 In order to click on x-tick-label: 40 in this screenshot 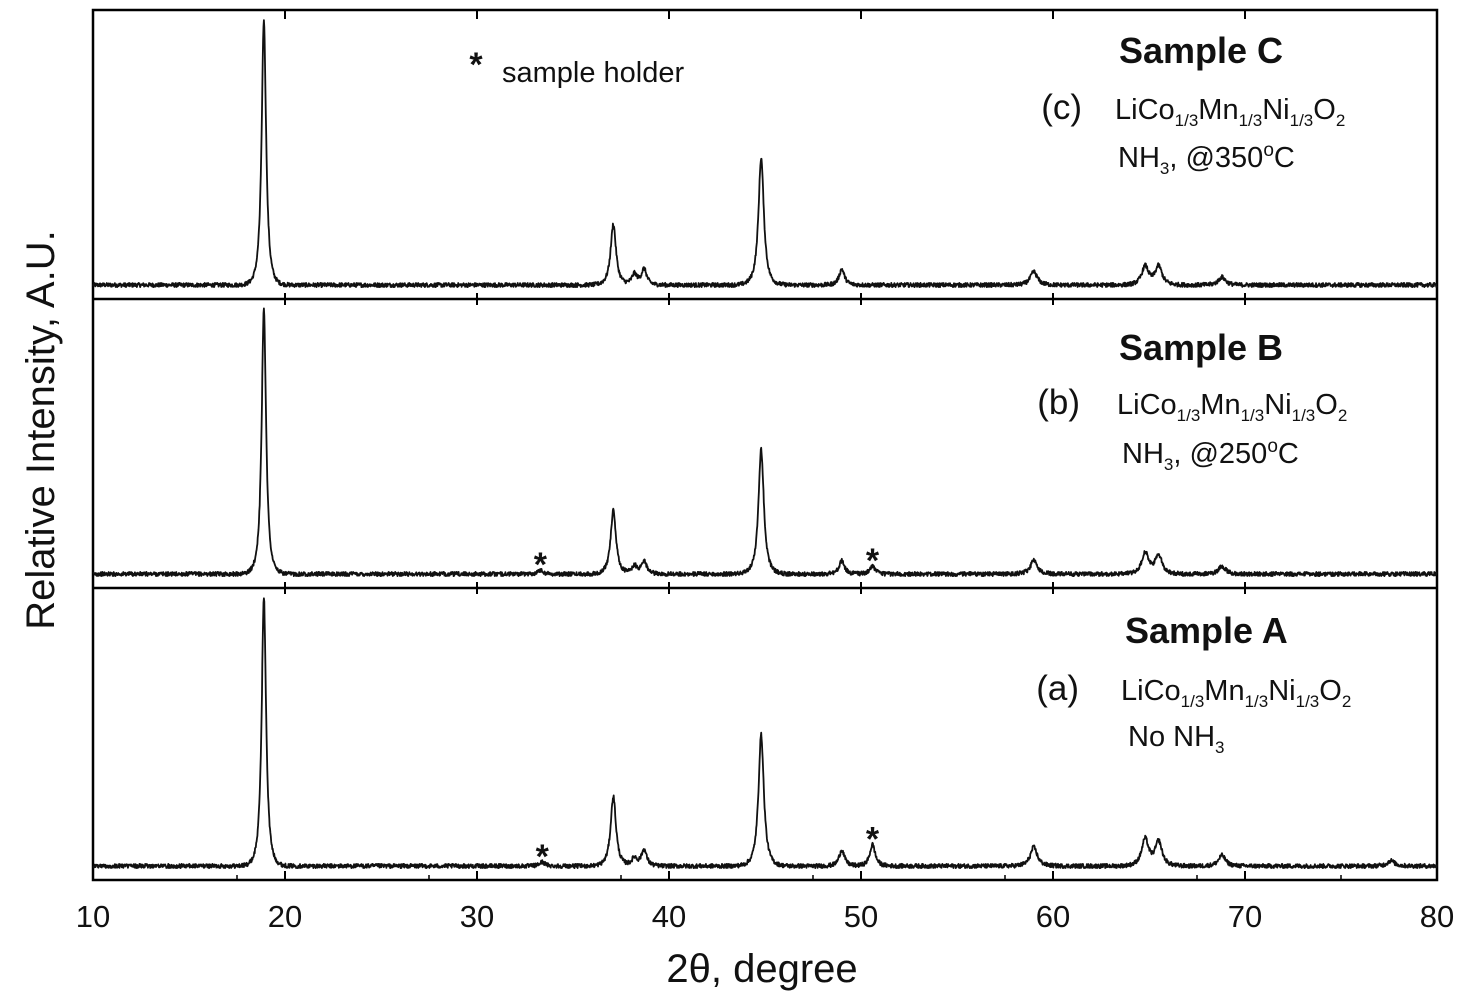, I will do `click(669, 916)`.